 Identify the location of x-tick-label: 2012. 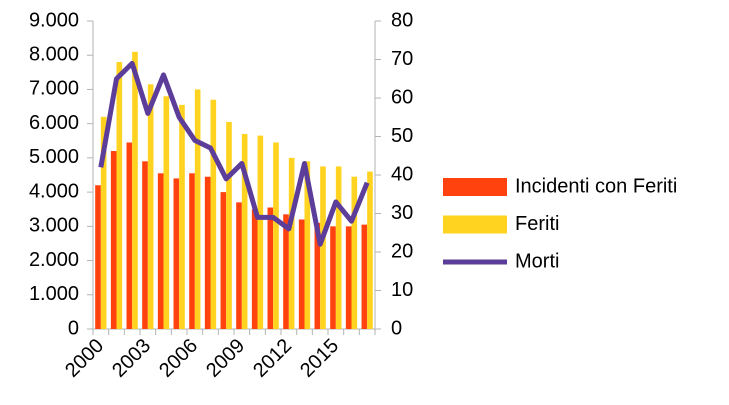
(272, 358).